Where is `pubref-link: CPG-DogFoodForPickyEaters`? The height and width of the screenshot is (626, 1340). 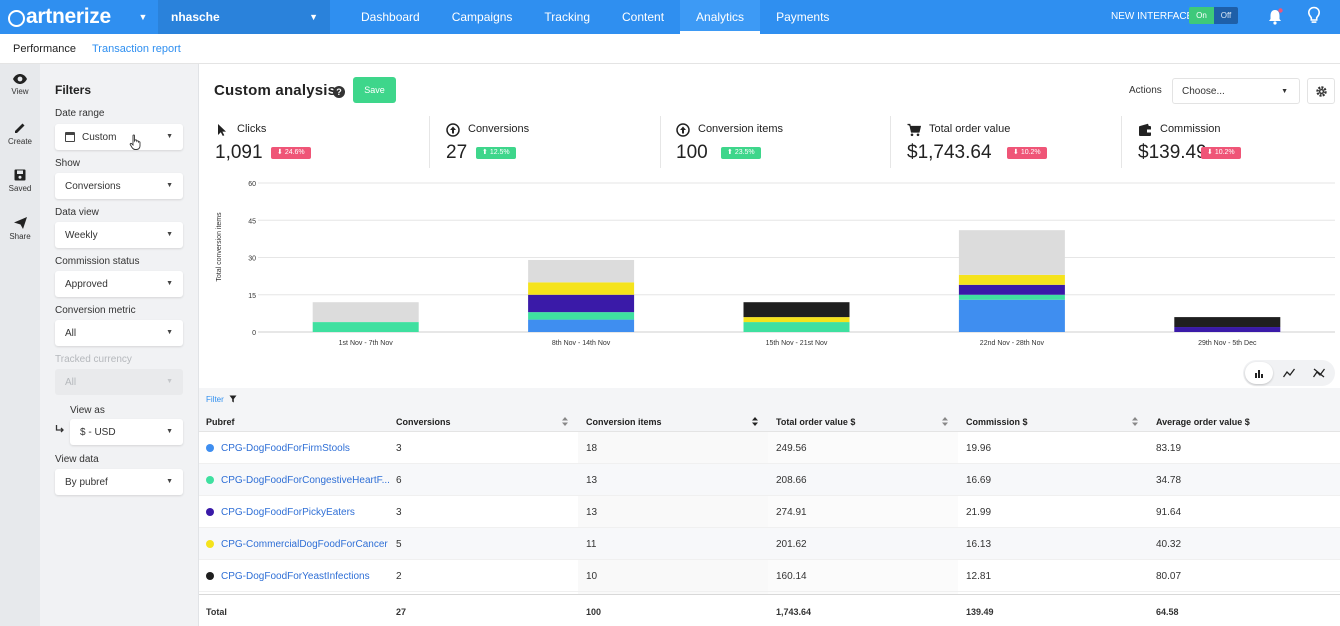
pubref-link: CPG-DogFoodForPickyEaters is located at coordinates (288, 512).